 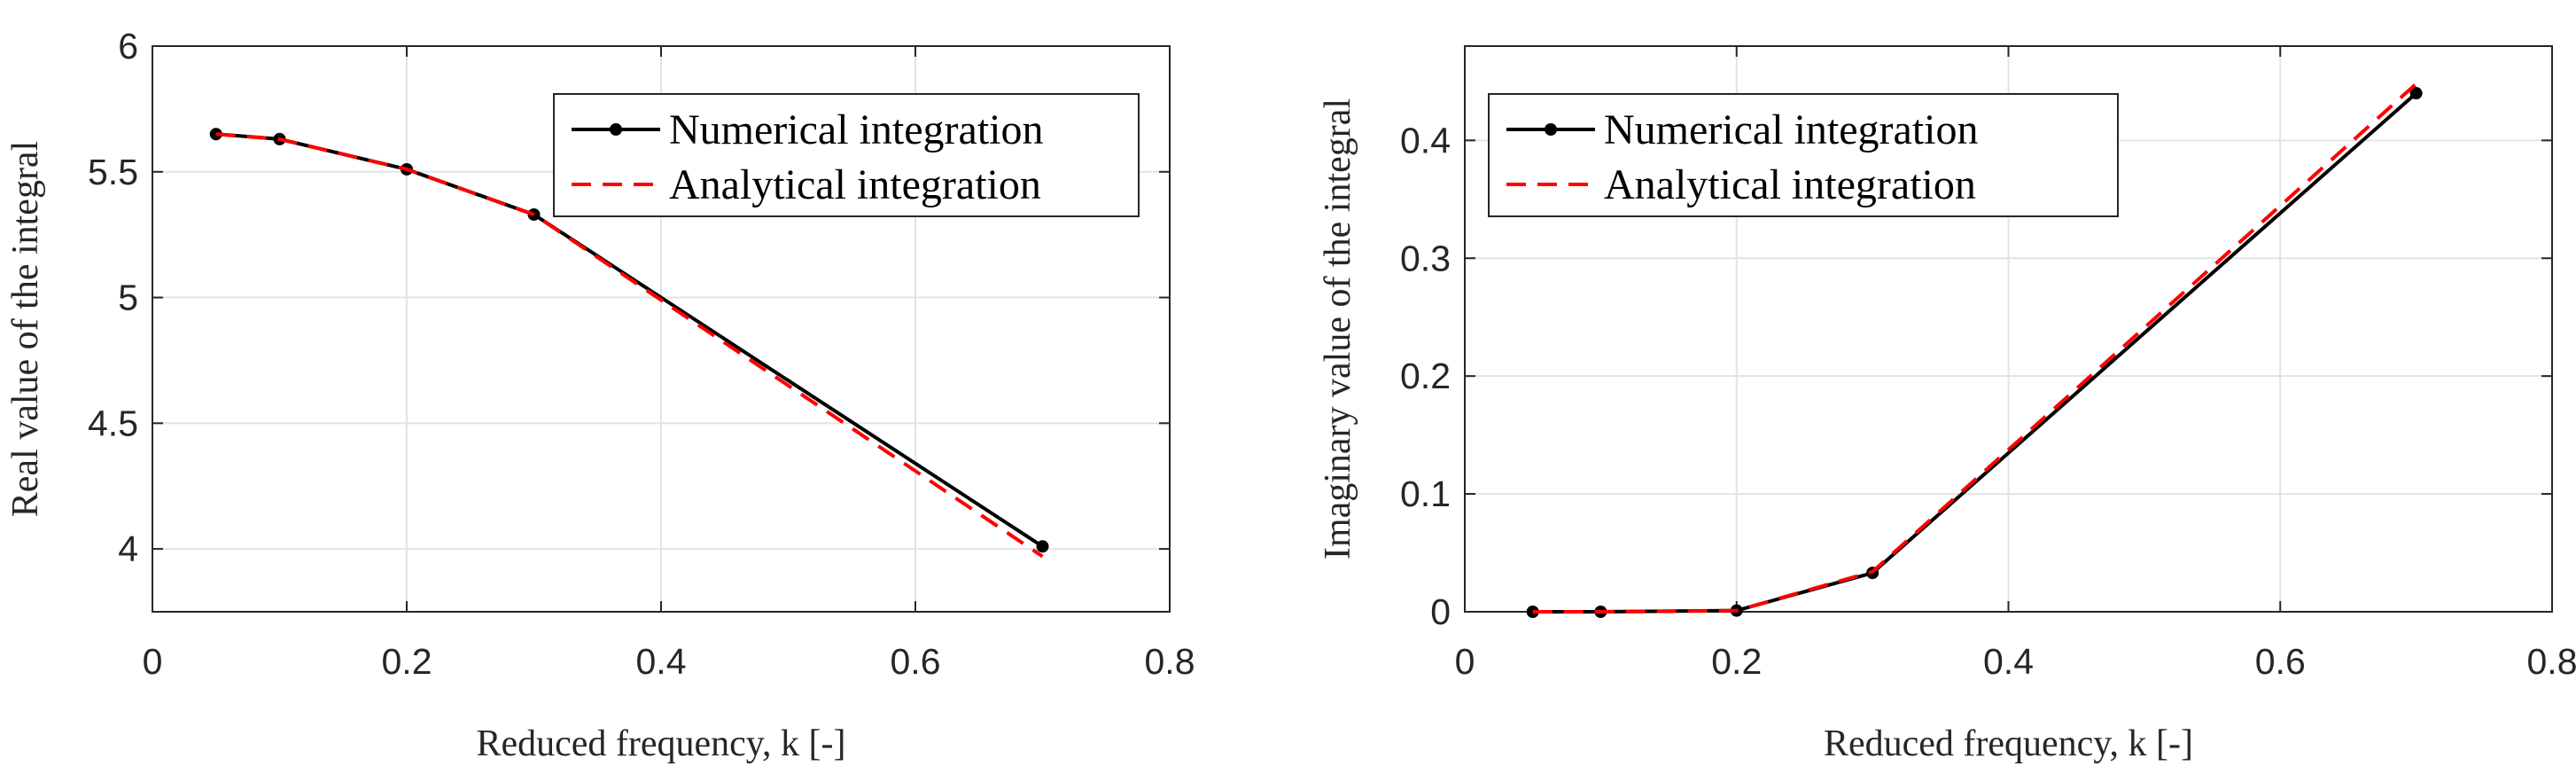 What do you see at coordinates (1338, 328) in the screenshot?
I see `y-axis-label: Imaginary value of the integral` at bounding box center [1338, 328].